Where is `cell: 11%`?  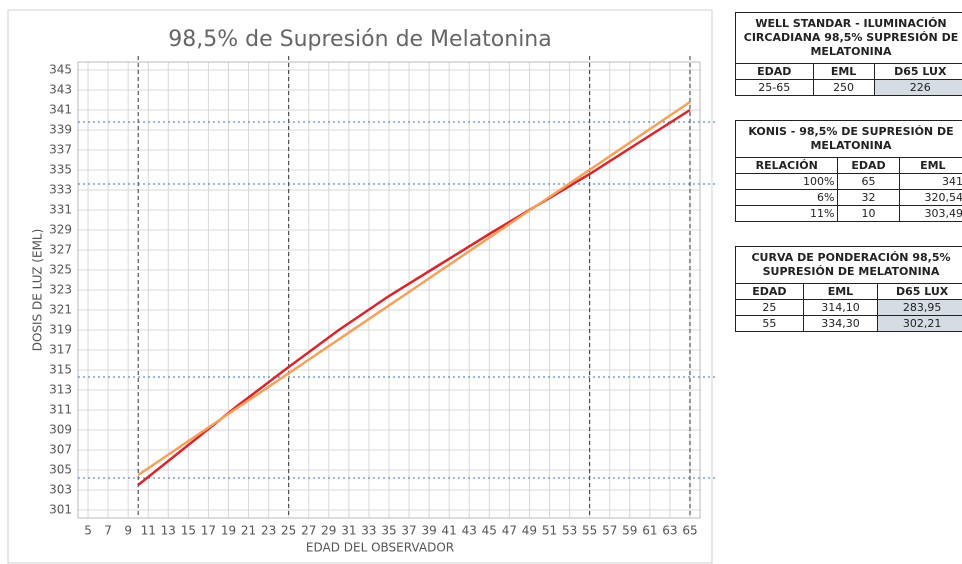 cell: 11% is located at coordinates (787, 213).